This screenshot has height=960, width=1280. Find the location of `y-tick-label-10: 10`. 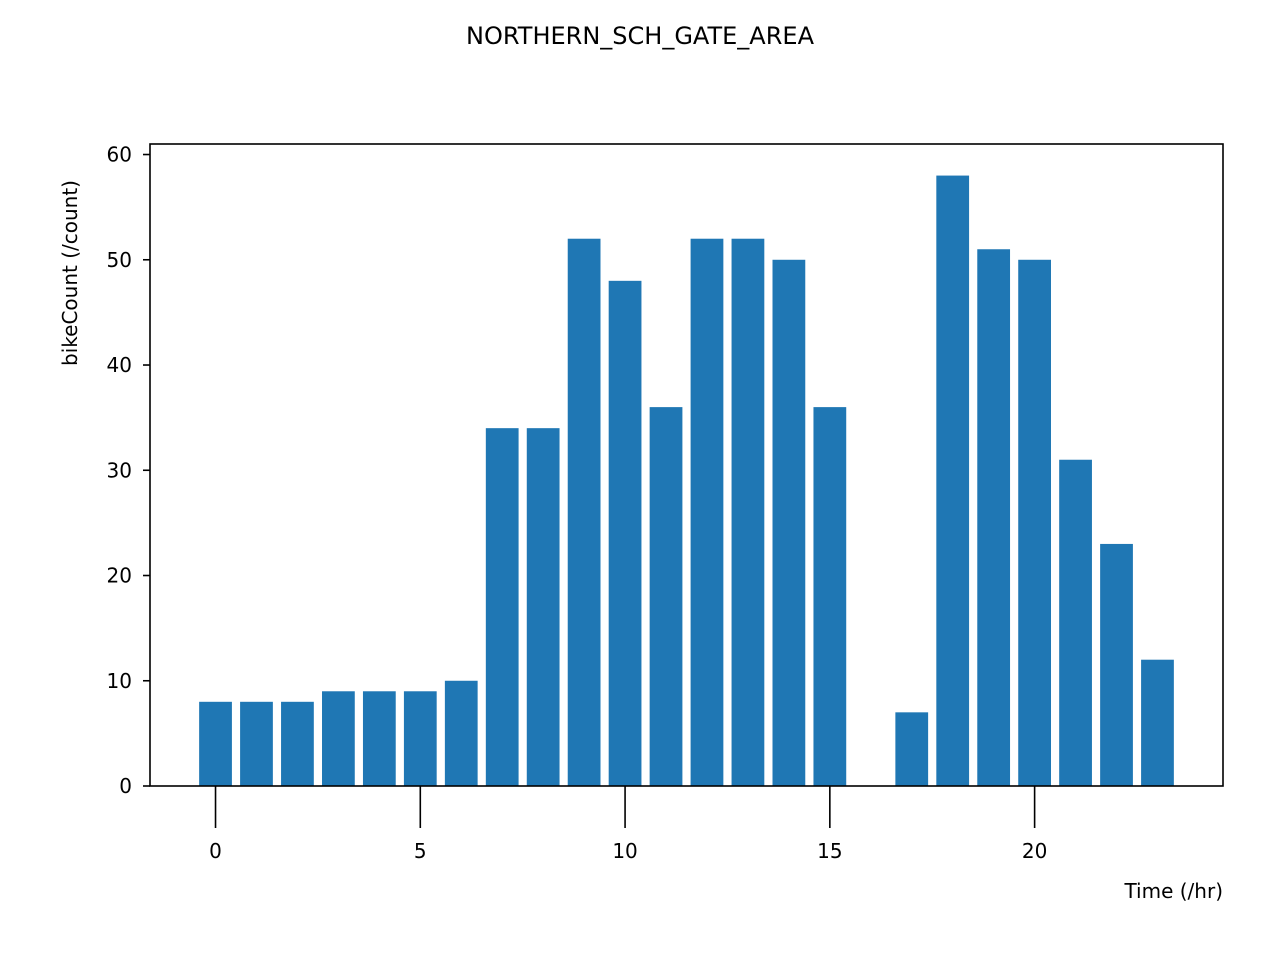

y-tick-label-10: 10 is located at coordinates (119, 681).